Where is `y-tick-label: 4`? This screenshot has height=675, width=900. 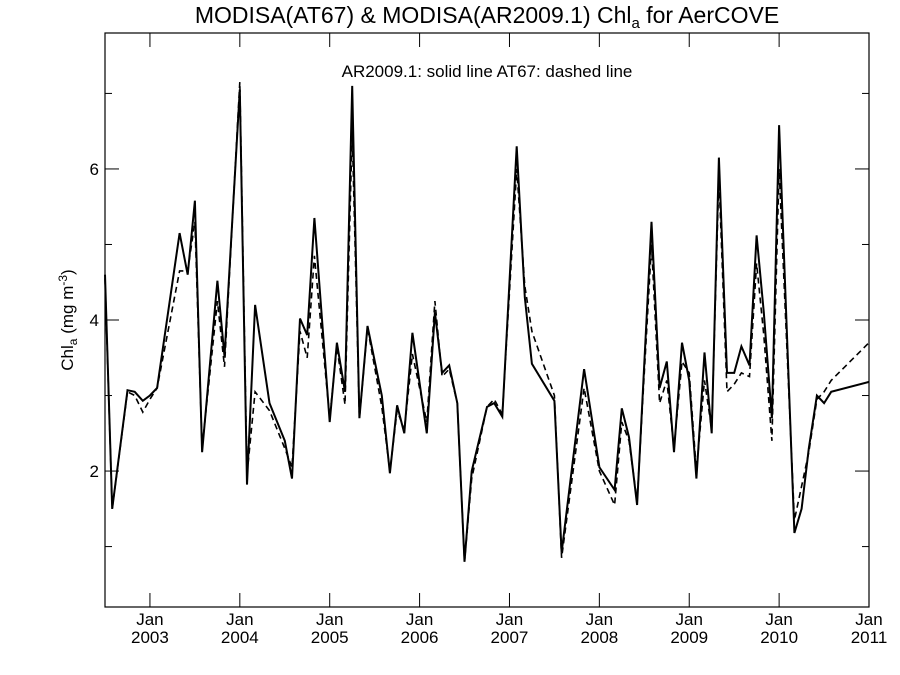 y-tick-label: 4 is located at coordinates (94, 320).